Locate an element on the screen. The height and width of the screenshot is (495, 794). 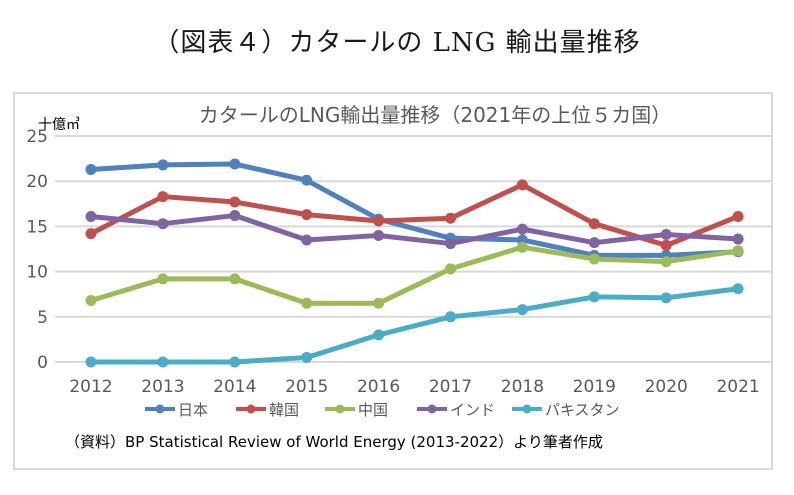
y-tick-label: 15 is located at coordinates (37, 227).